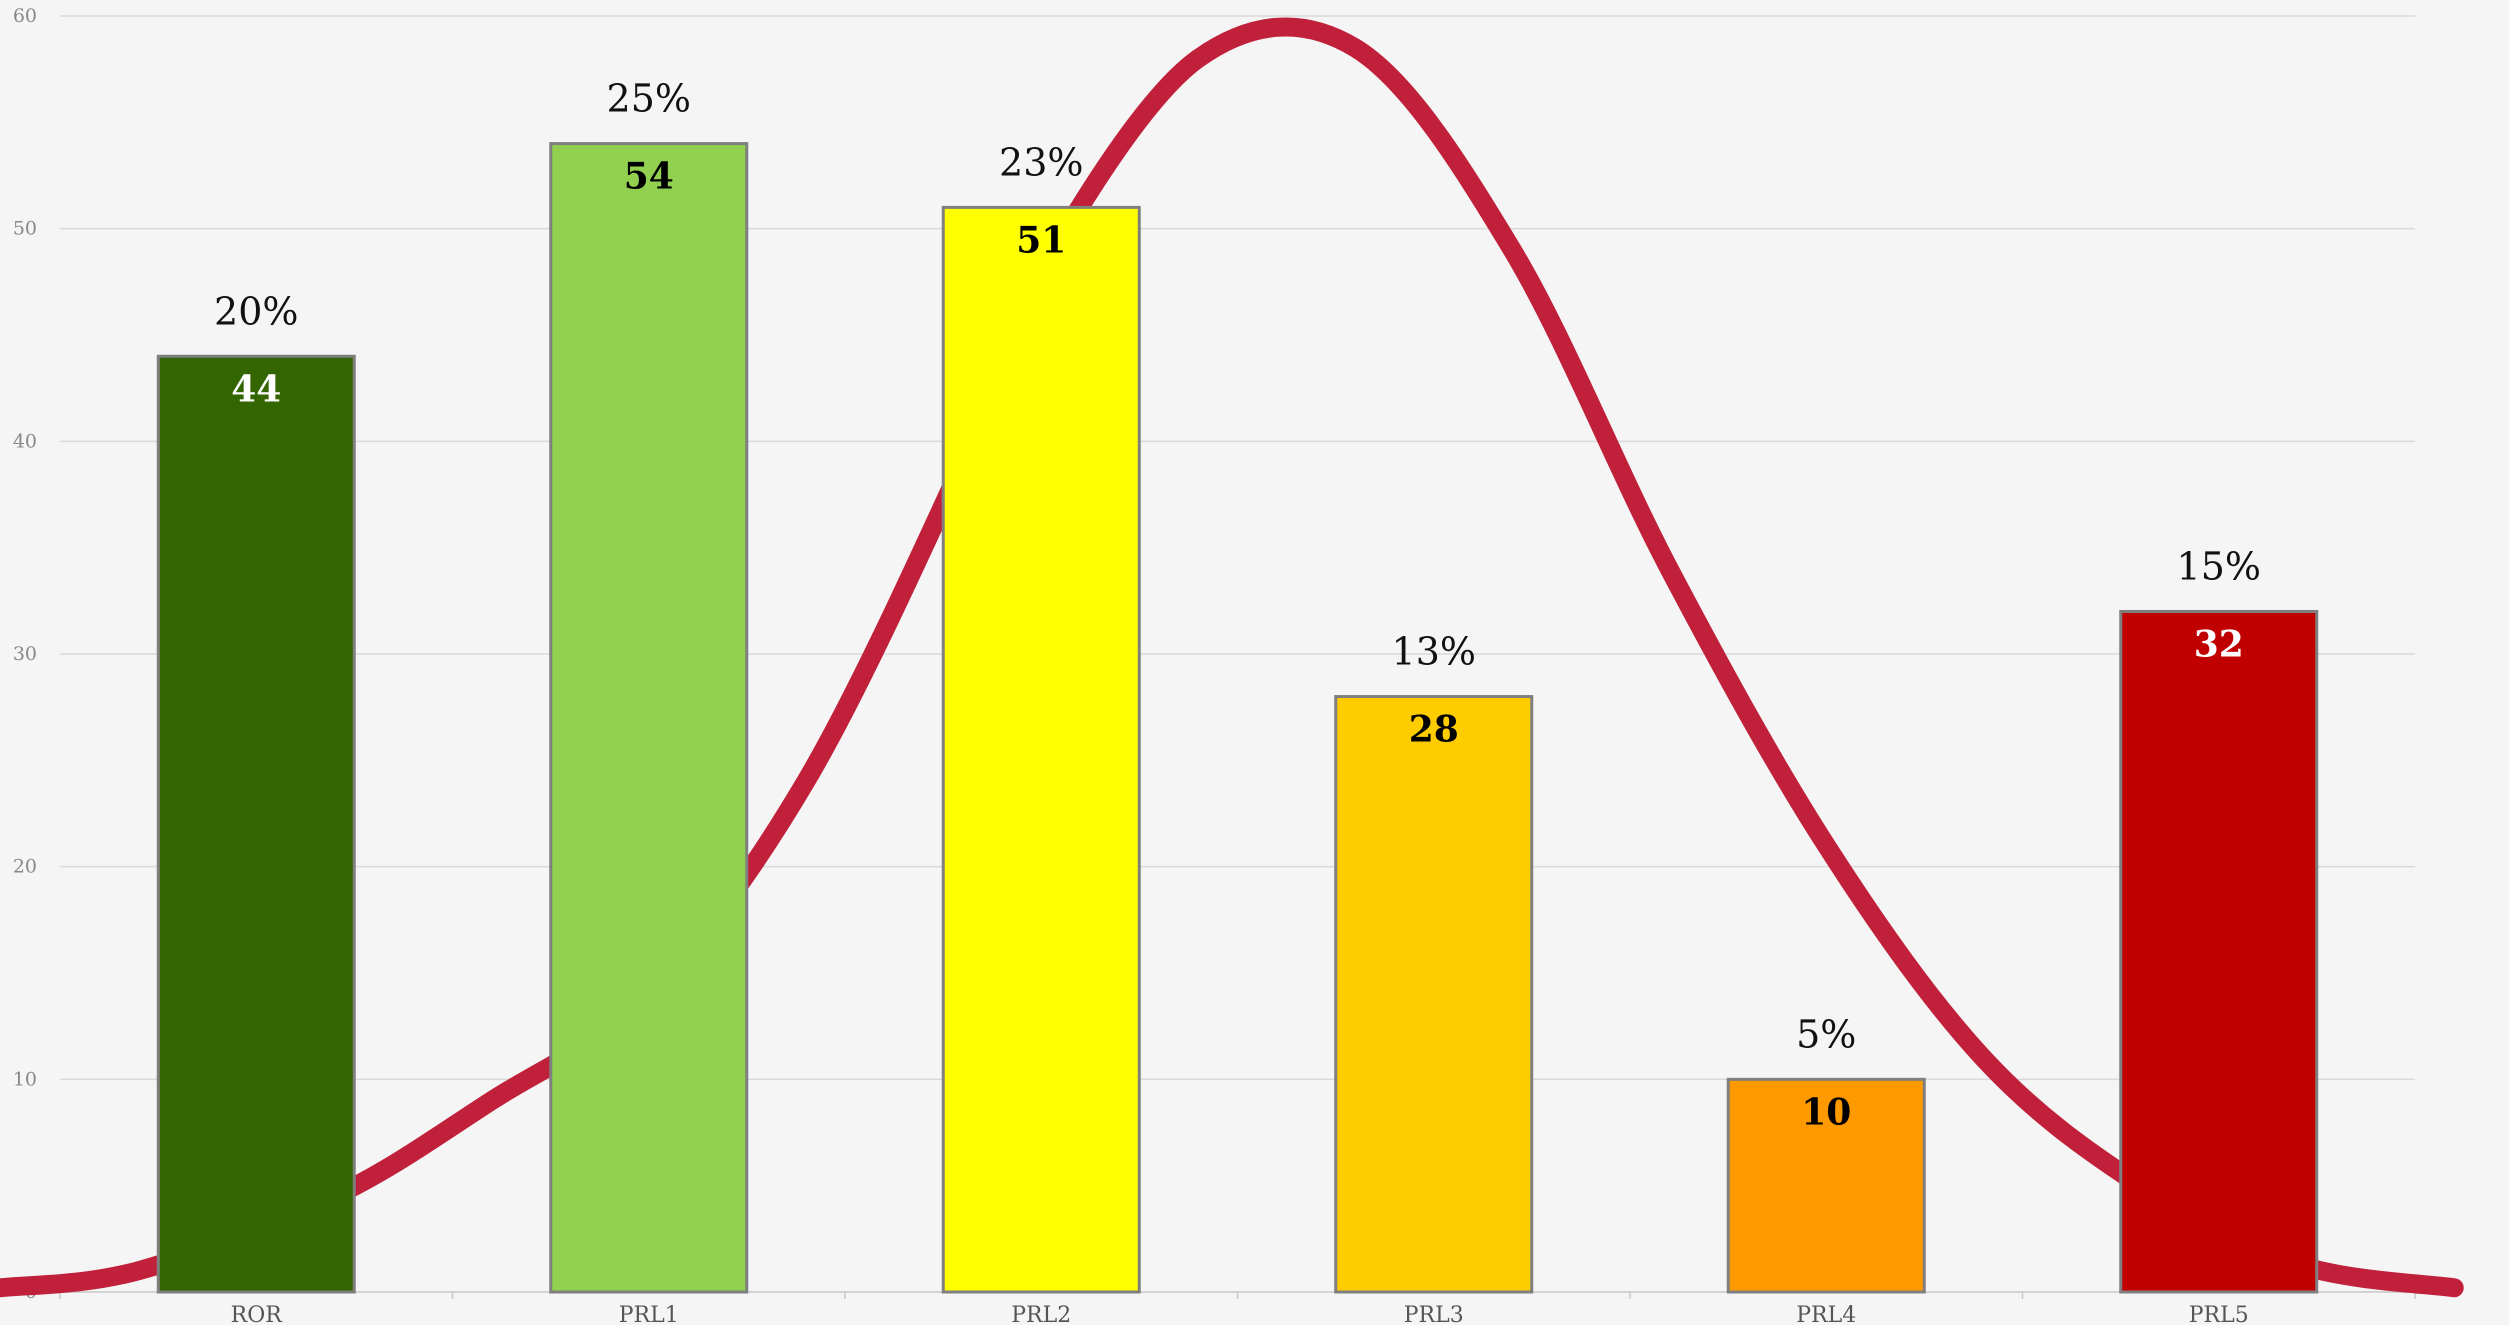  Describe the element at coordinates (1041, 1314) in the screenshot. I see `x-tick-label: PRL2` at that location.